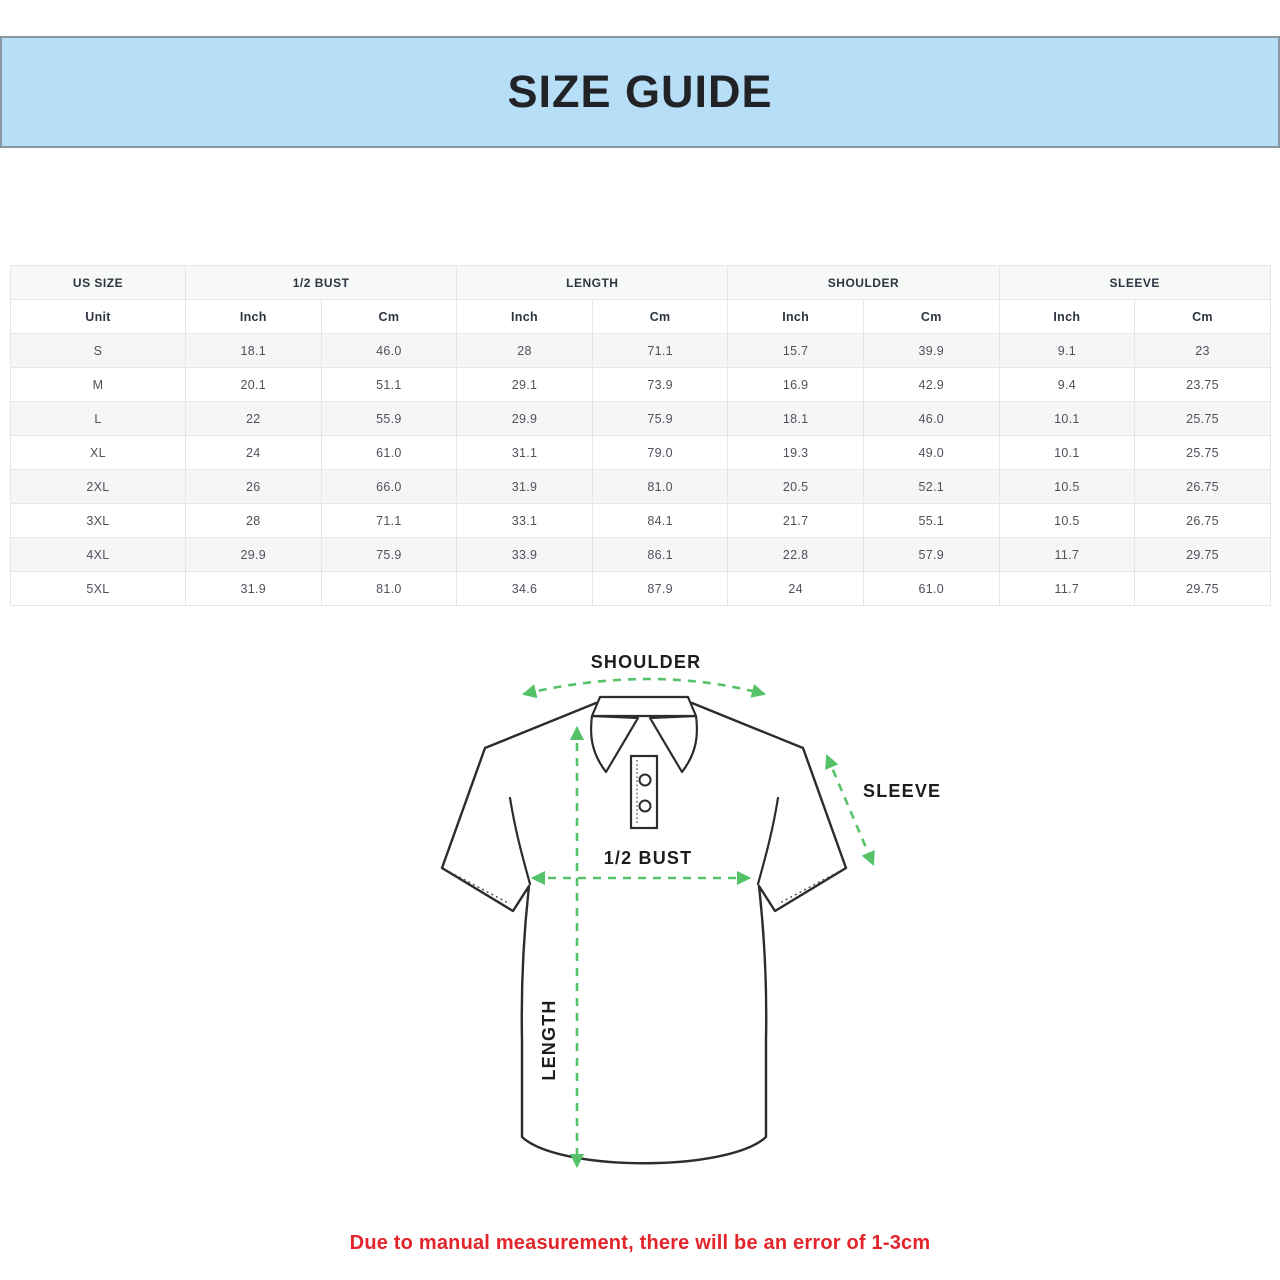 The width and height of the screenshot is (1280, 1280). What do you see at coordinates (98, 282) in the screenshot?
I see `column-group-header: US SIZE` at bounding box center [98, 282].